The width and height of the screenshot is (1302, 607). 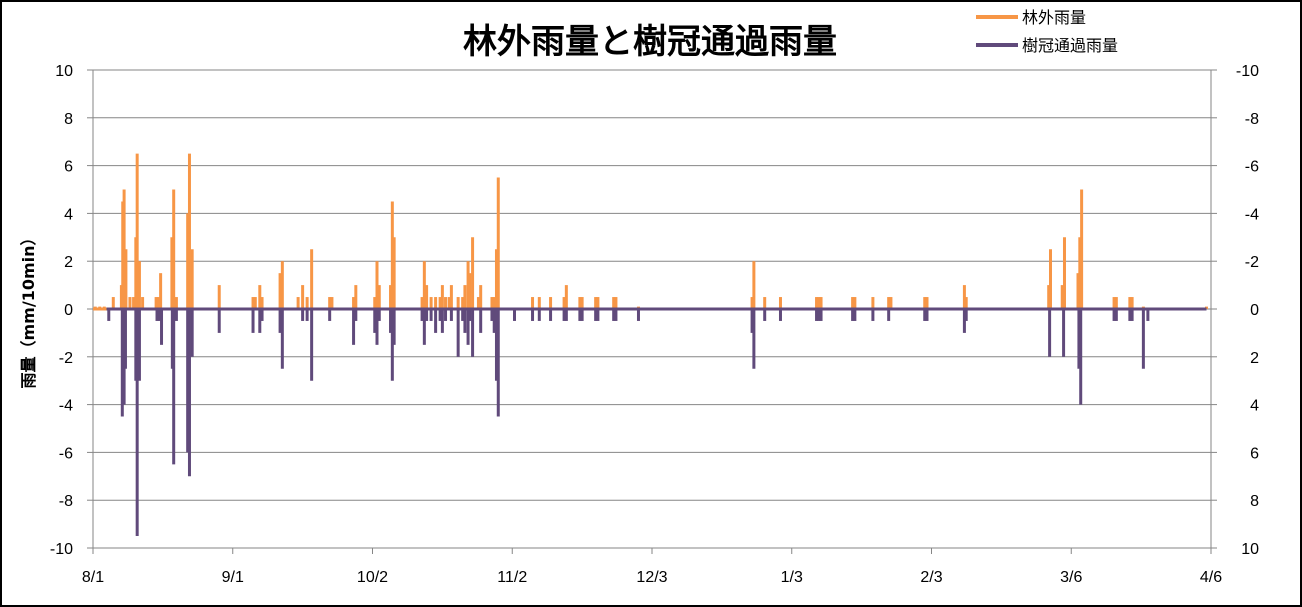 I want to click on legend-label-through: 樹冠通過雨量, so click(x=1070, y=45).